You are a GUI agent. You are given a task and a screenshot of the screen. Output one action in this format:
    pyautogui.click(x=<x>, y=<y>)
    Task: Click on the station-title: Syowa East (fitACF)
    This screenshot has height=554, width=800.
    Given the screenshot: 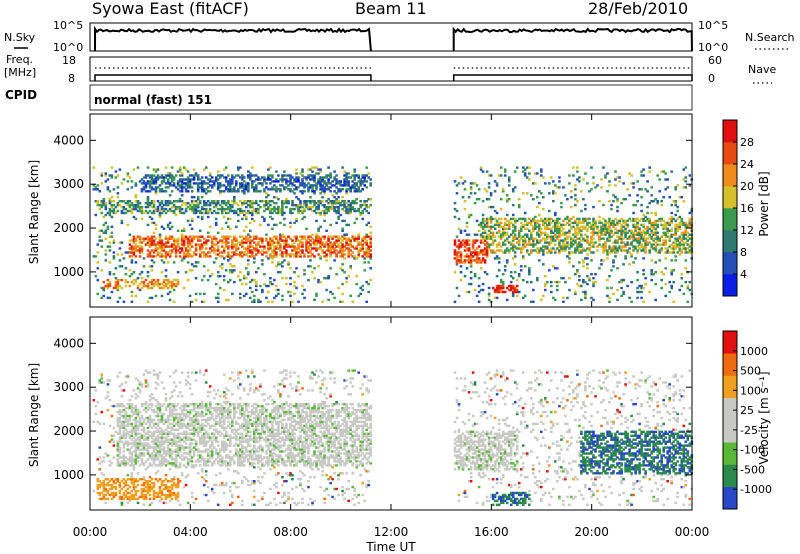 What is the action you would take?
    pyautogui.click(x=170, y=9)
    